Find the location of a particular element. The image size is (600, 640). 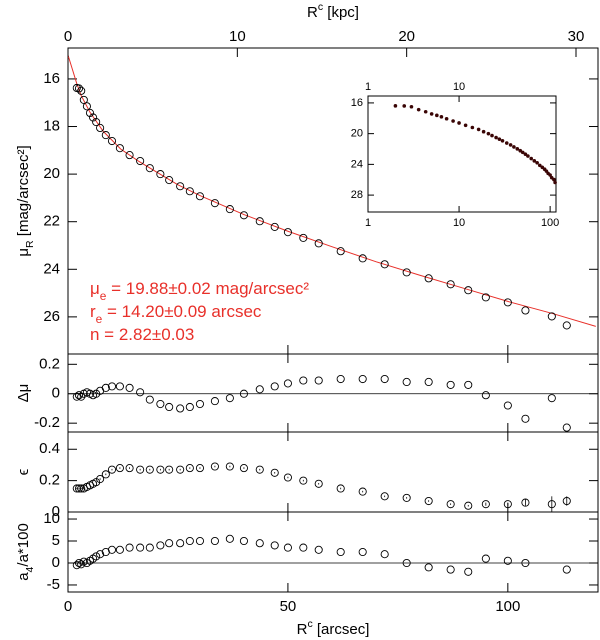

label-part: 4 is located at coordinates (30, 569).